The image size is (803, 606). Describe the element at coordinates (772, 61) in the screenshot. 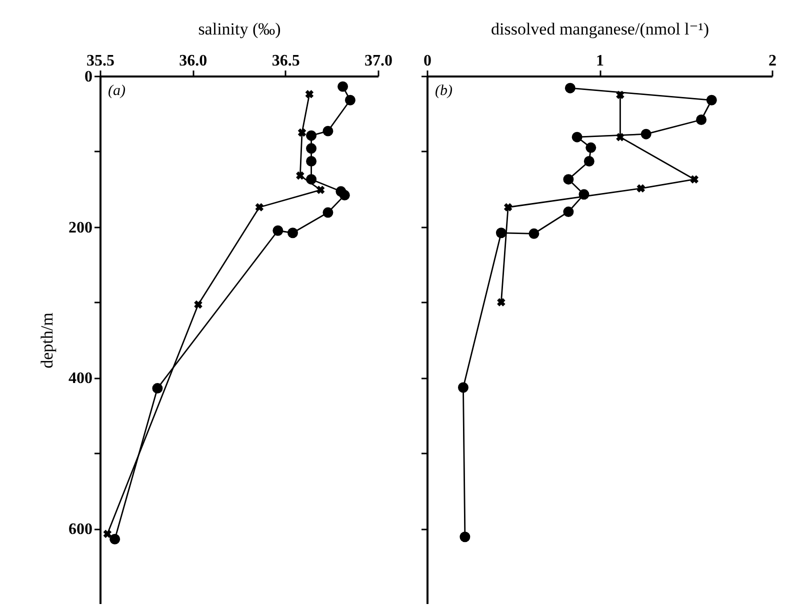

I see `x-tick-label: 2` at that location.